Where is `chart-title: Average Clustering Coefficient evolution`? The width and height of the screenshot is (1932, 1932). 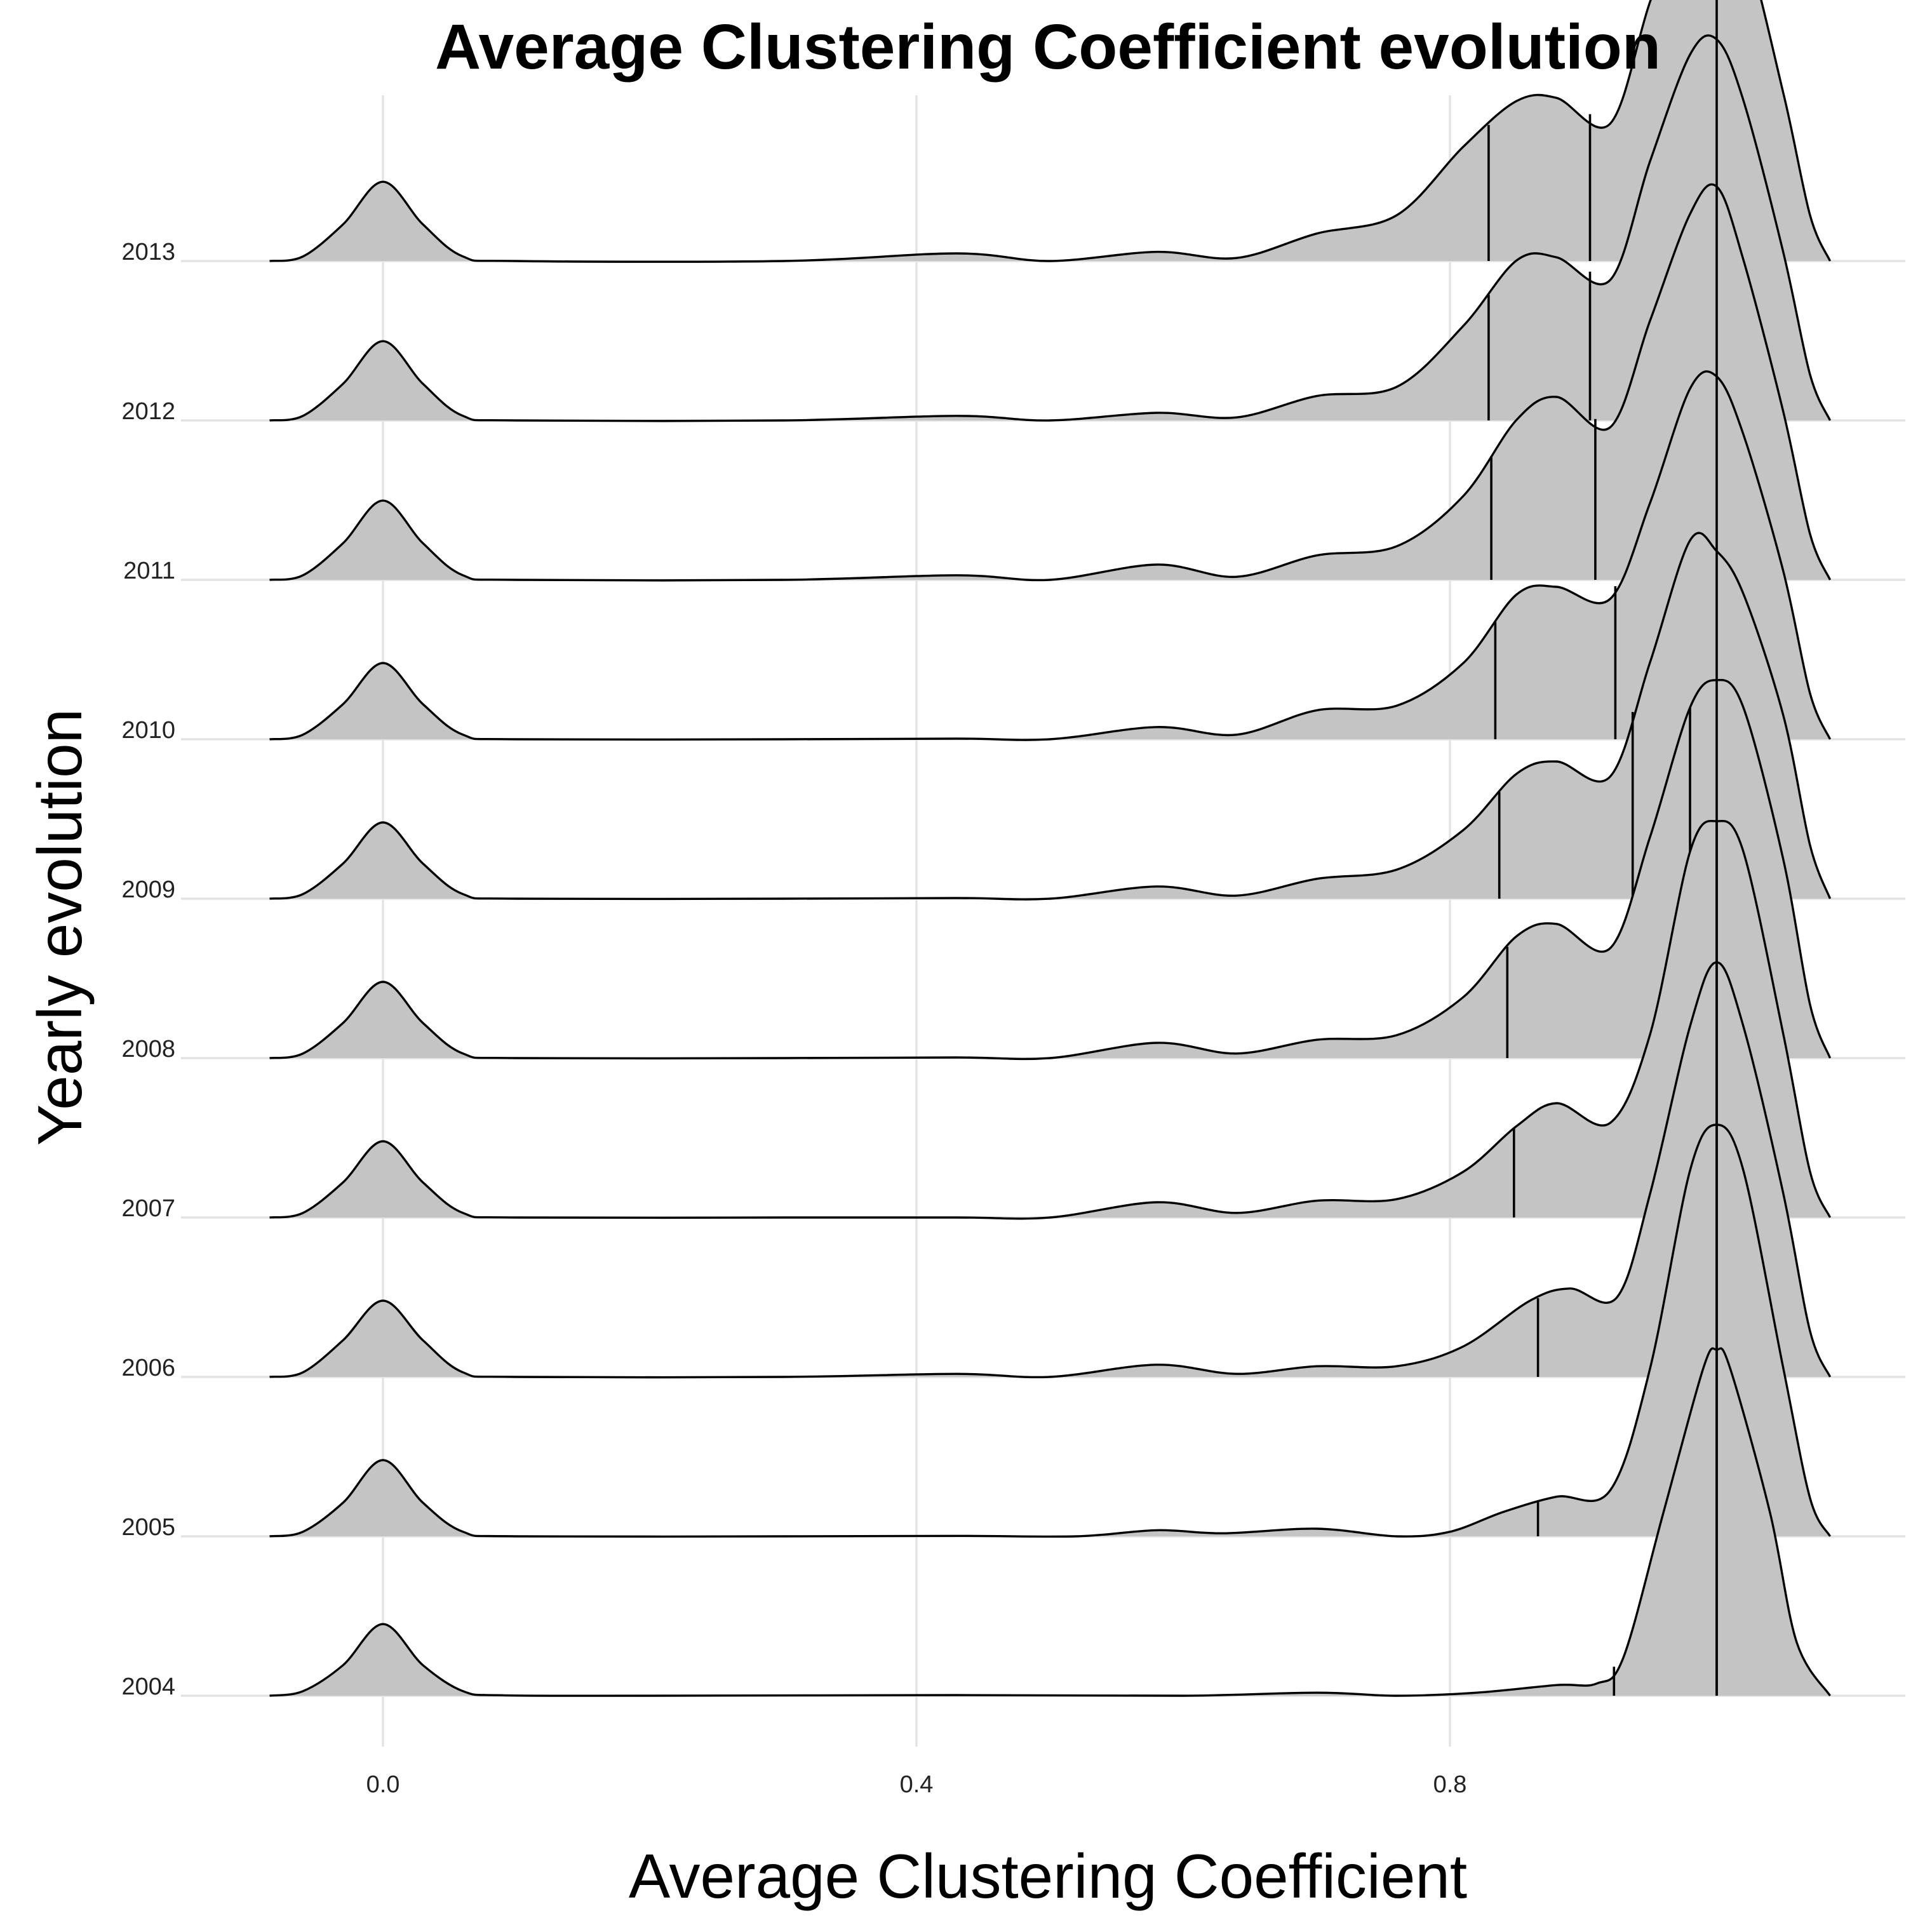
chart-title: Average Clustering Coefficient evolution is located at coordinates (1048, 47).